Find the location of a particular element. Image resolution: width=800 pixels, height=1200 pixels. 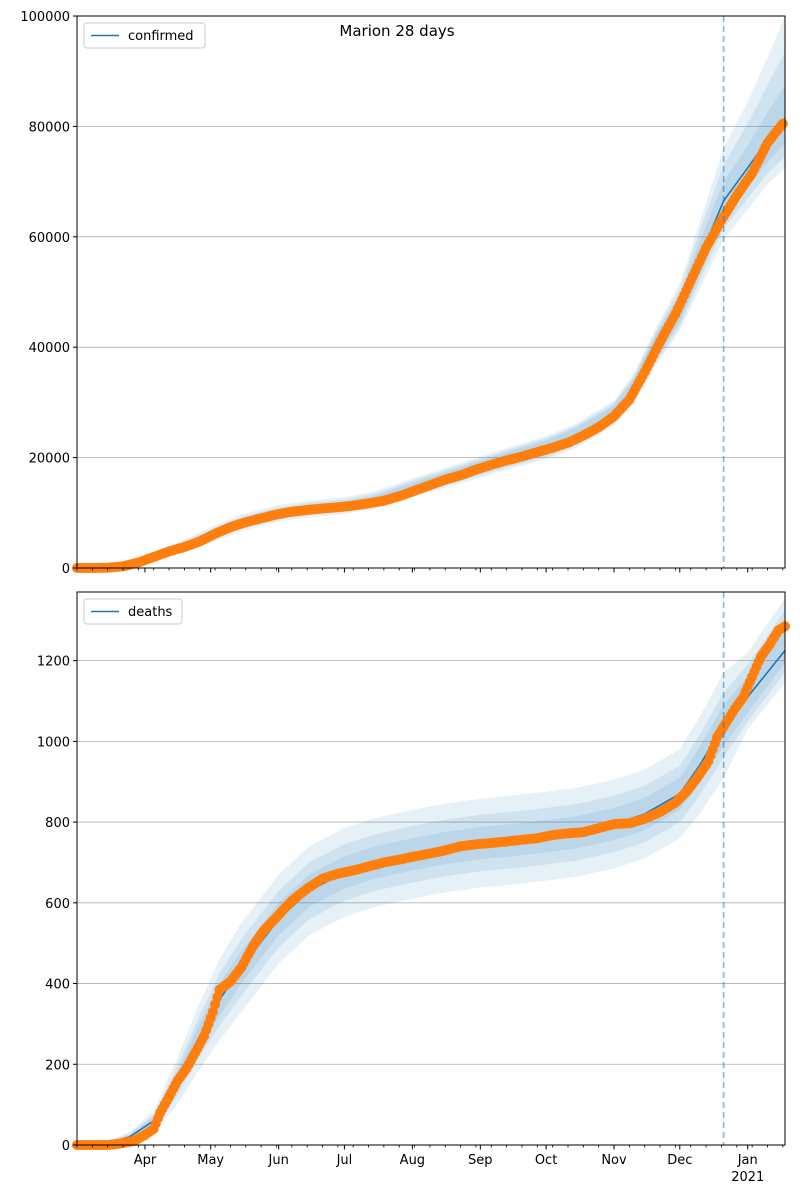

confirmed-y-tick-label: 60000 is located at coordinates (49, 238).